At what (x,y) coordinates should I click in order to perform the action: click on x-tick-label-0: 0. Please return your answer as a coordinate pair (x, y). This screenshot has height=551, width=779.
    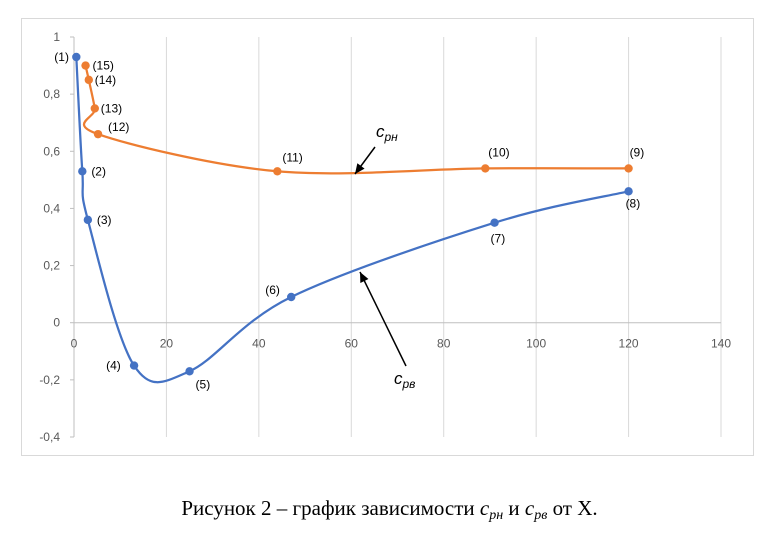
    Looking at the image, I should click on (74, 344).